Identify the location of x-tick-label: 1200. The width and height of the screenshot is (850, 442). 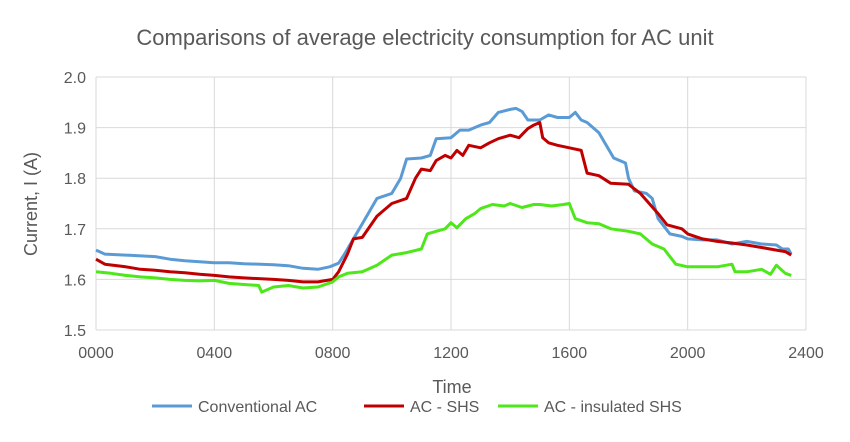
(451, 353).